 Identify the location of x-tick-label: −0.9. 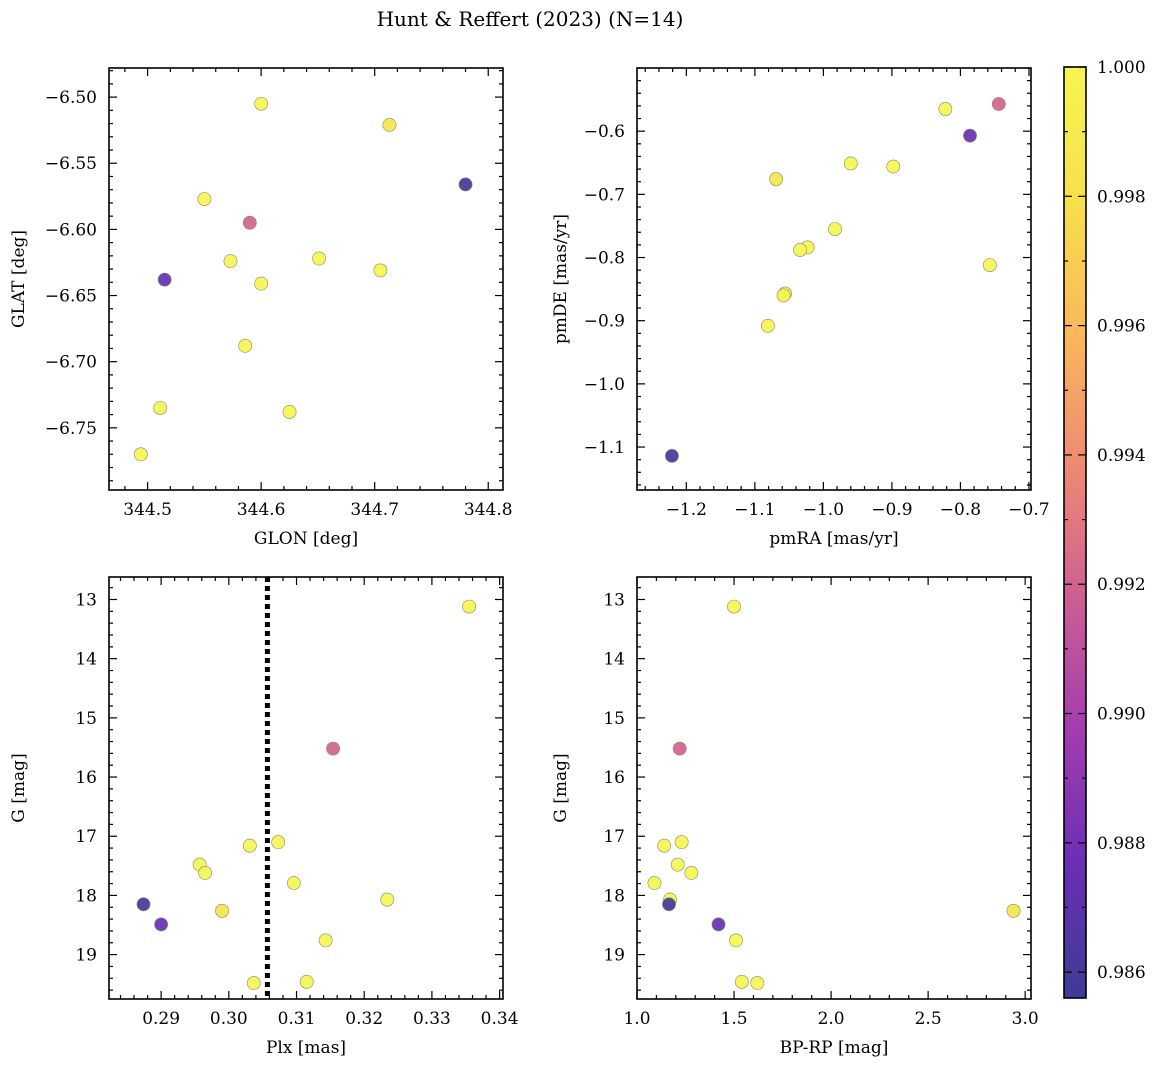
(891, 510).